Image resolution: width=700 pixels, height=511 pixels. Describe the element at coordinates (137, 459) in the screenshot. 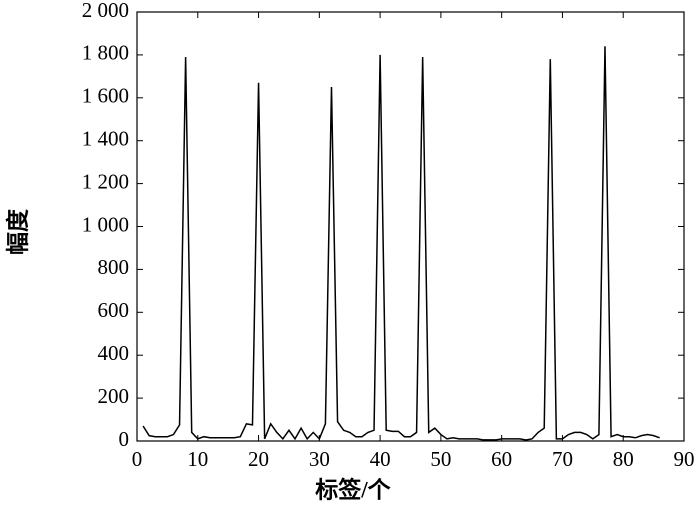

I see `x-tick-label: 0` at that location.